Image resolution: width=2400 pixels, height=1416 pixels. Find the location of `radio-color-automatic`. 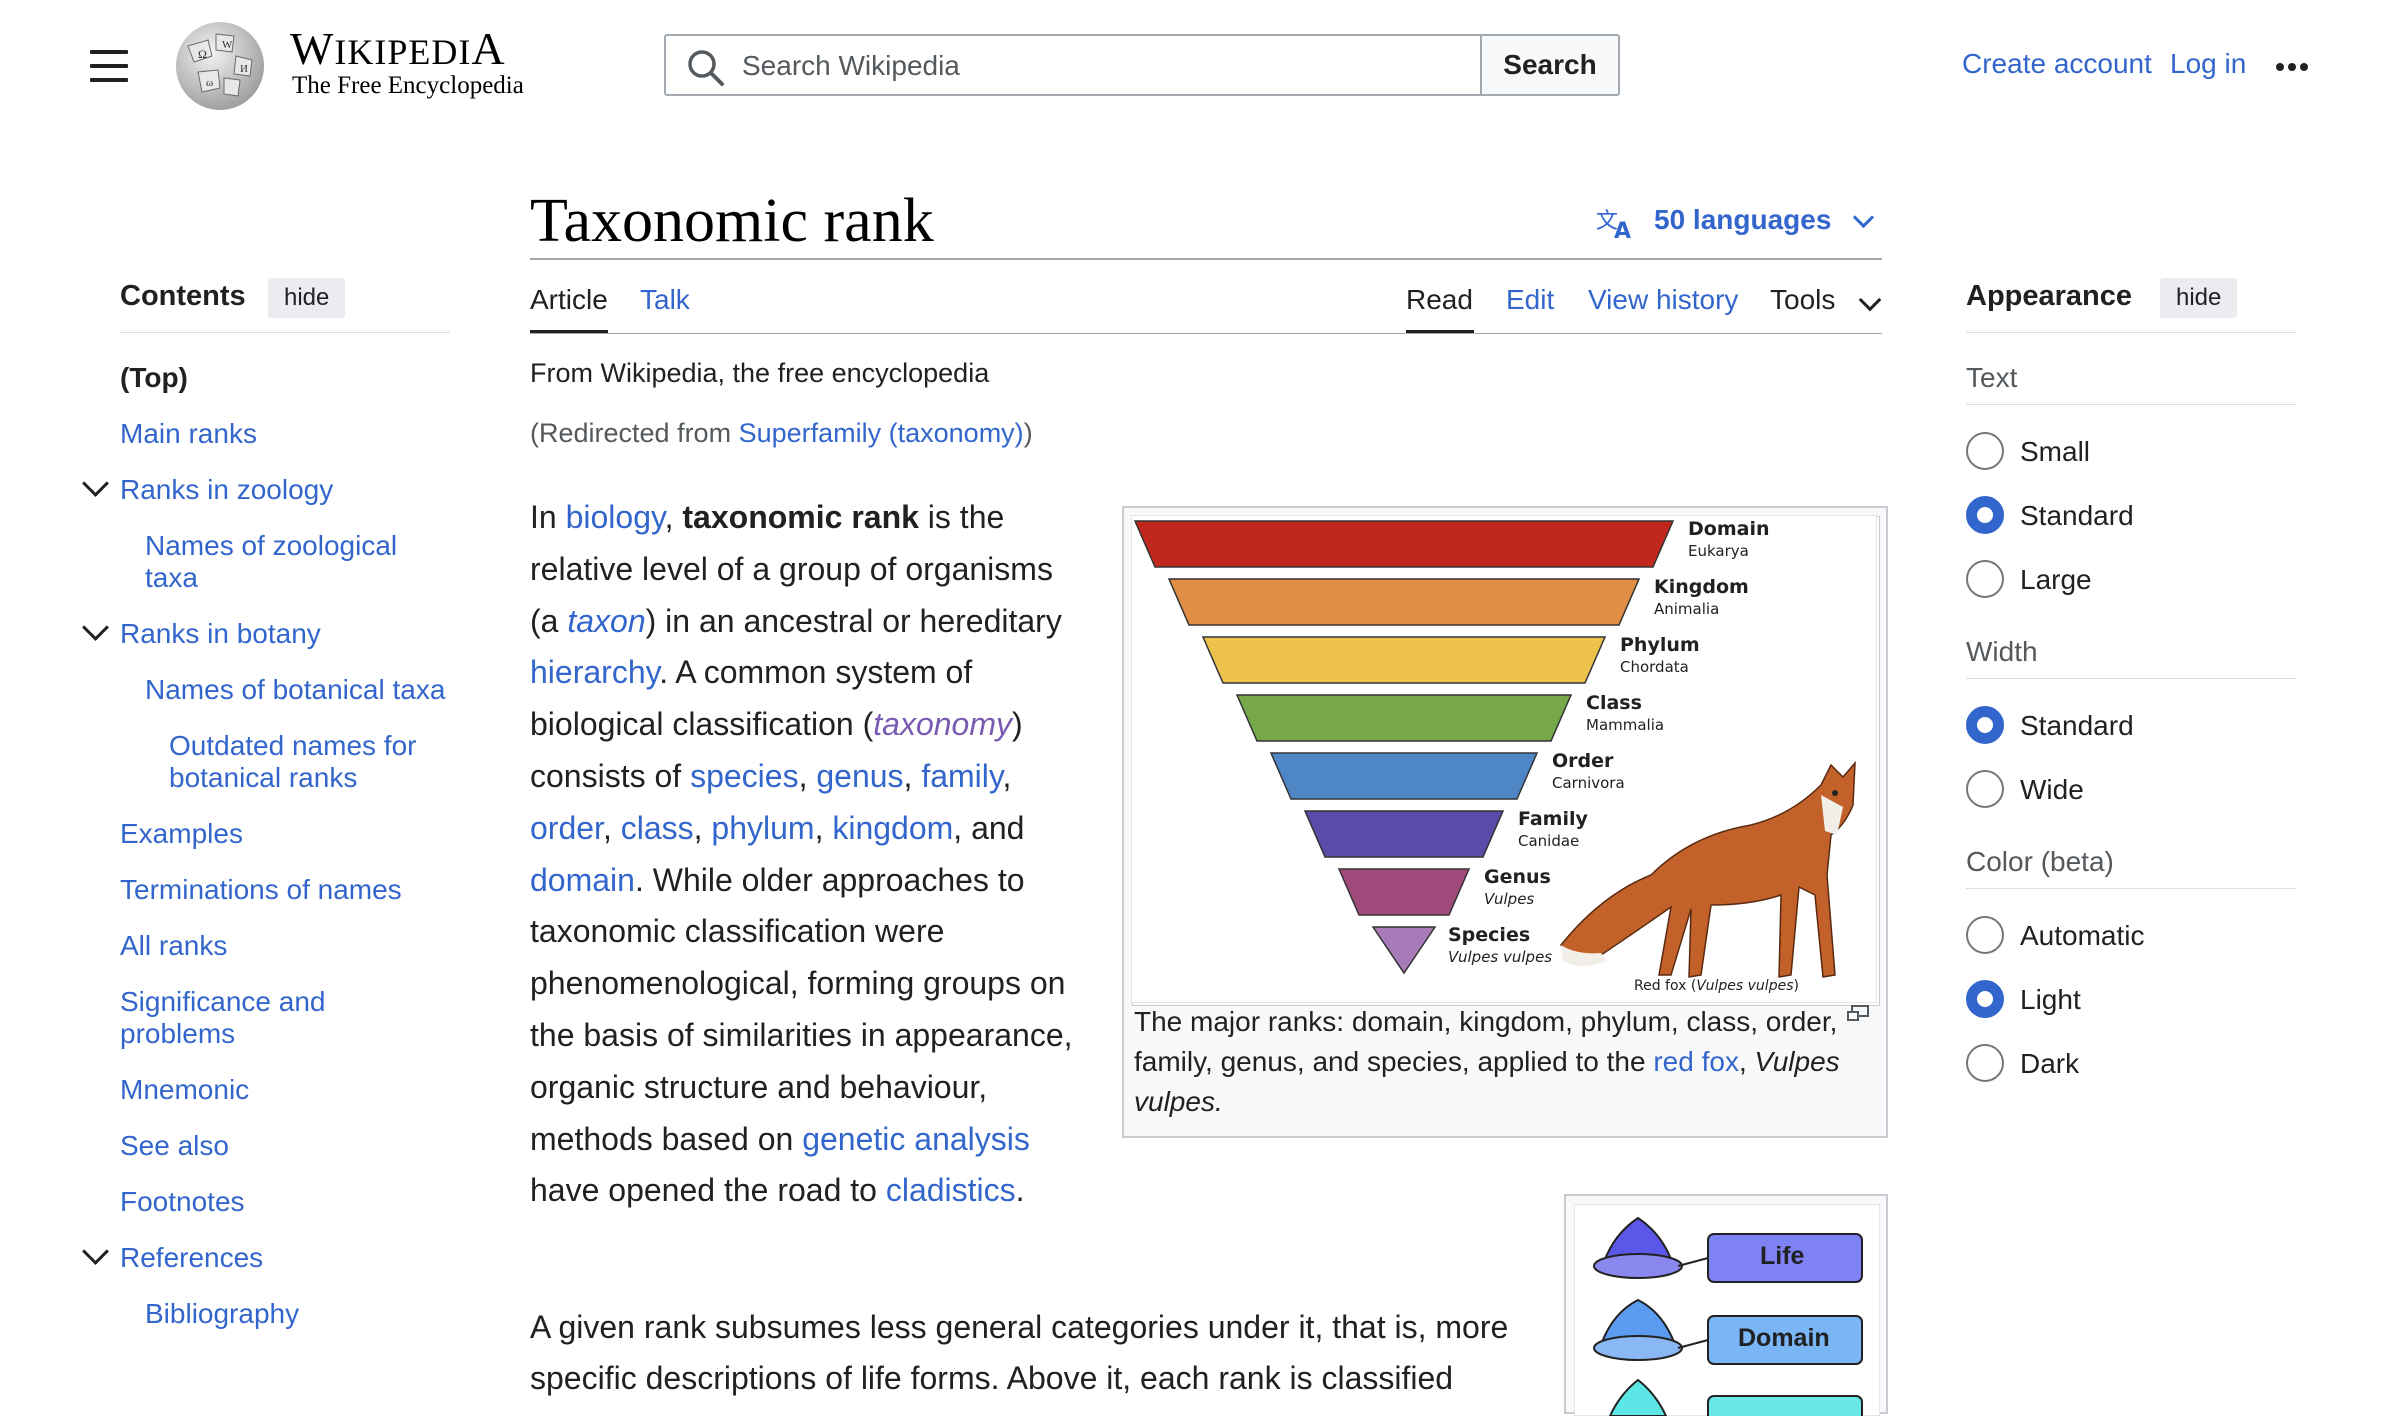

radio-color-automatic is located at coordinates (1985, 935).